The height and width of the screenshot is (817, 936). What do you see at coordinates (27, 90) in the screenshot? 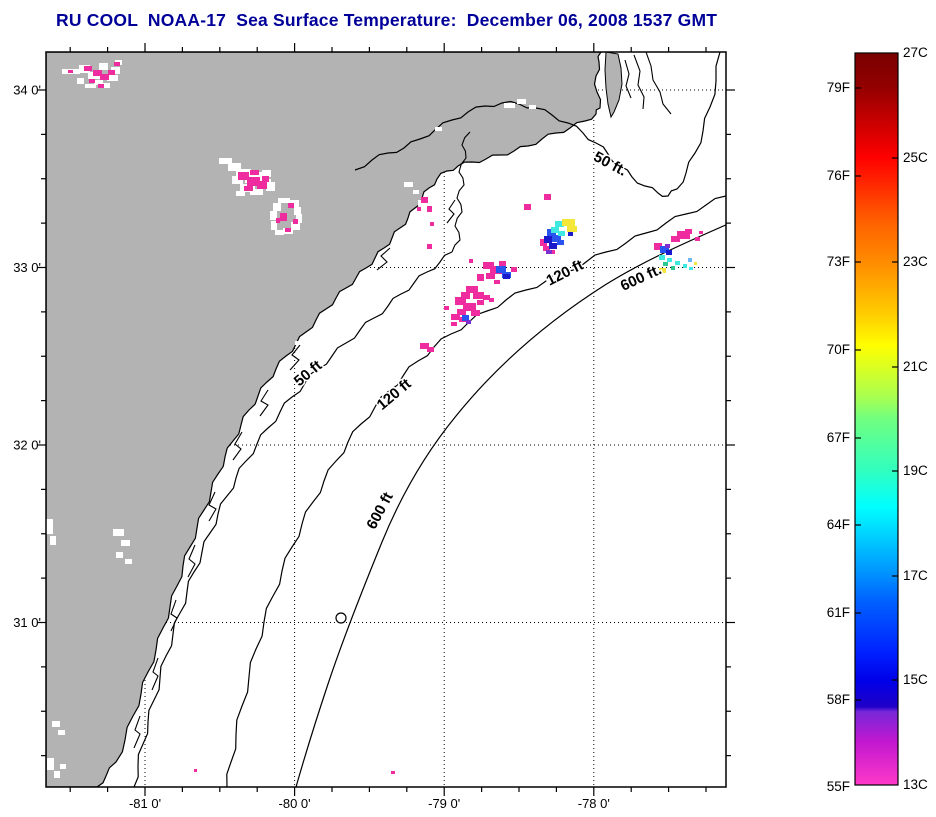
I see `y-axis-label: 34 0'` at bounding box center [27, 90].